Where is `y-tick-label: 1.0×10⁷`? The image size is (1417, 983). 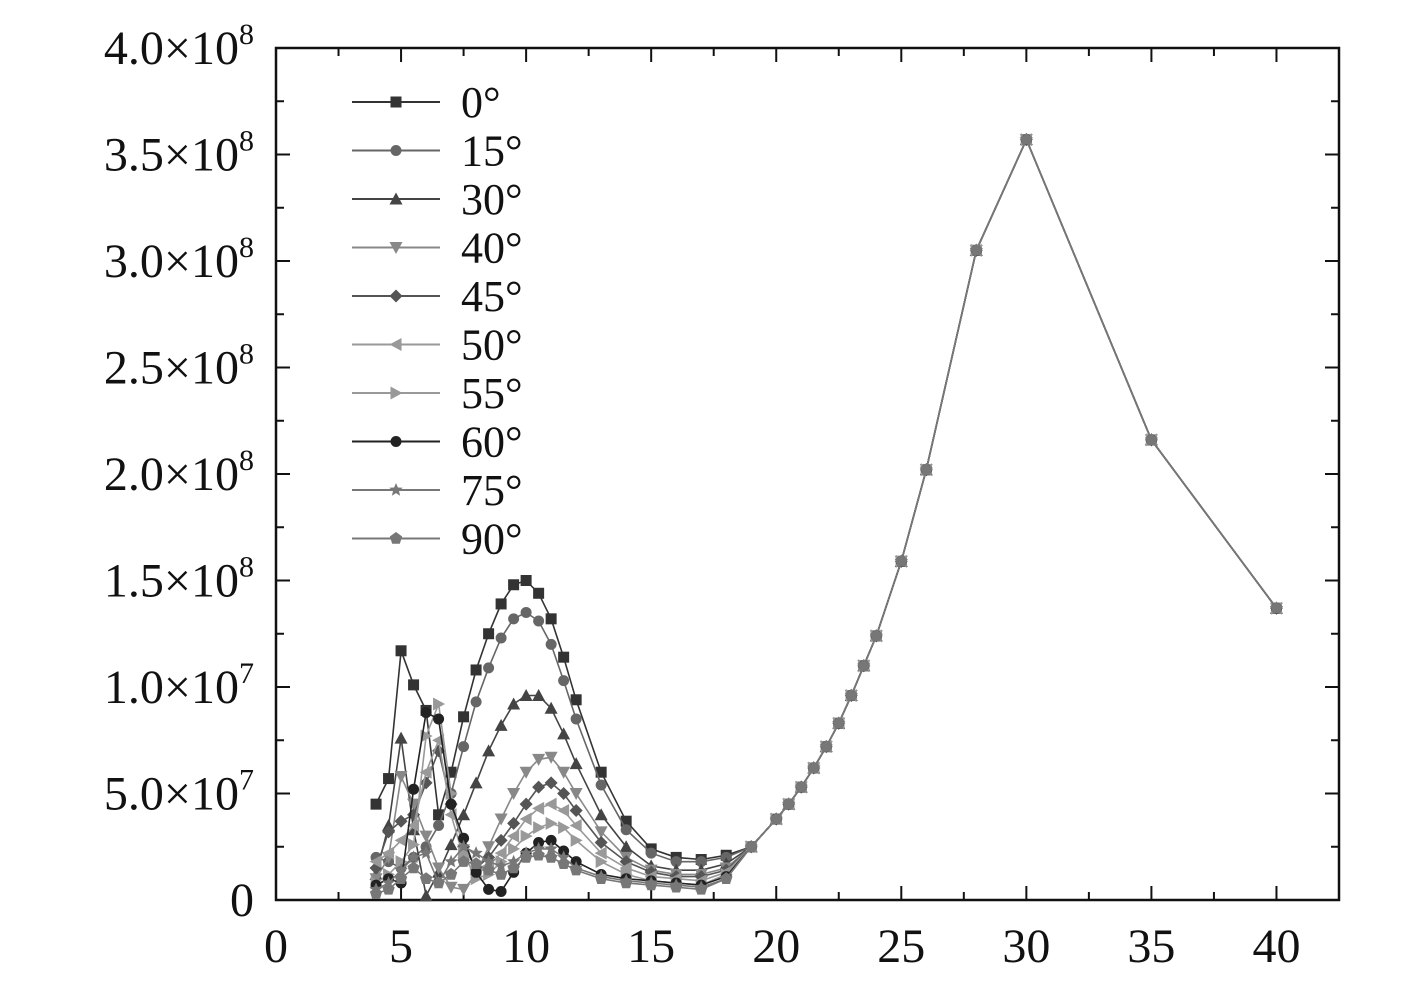 y-tick-label: 1.0×10⁷ is located at coordinates (179, 685).